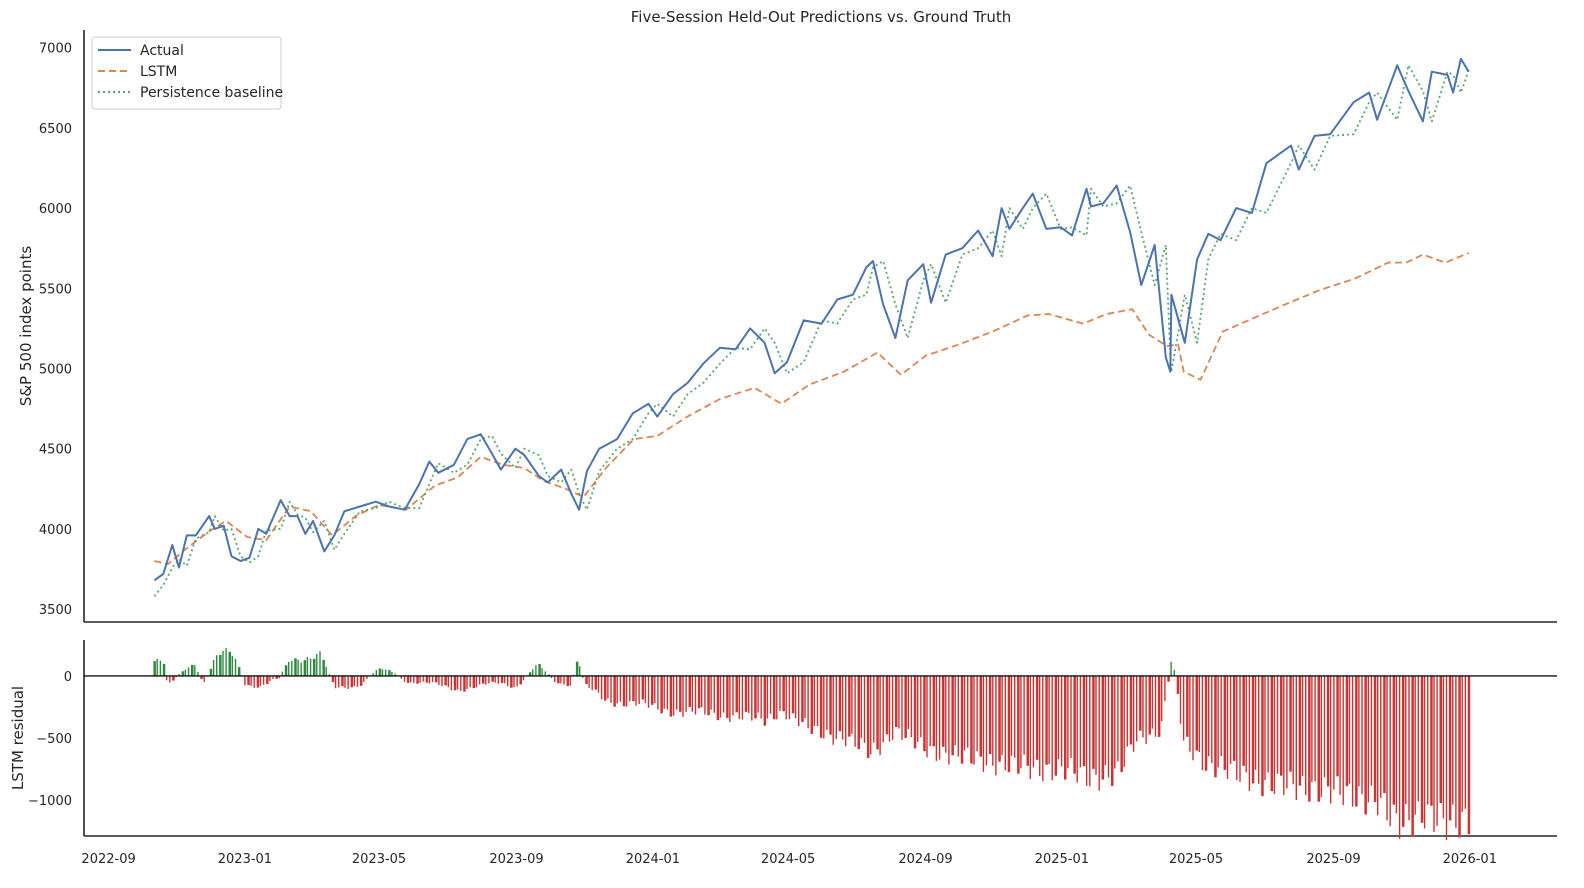 This screenshot has width=1584, height=888. Describe the element at coordinates (55, 370) in the screenshot. I see `main-y-tick-label: 5000` at that location.